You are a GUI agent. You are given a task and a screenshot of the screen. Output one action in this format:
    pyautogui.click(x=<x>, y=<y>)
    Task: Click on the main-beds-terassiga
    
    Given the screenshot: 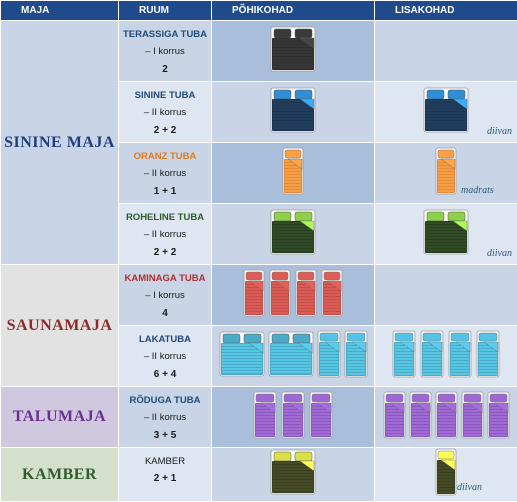 What is the action you would take?
    pyautogui.click(x=293, y=51)
    